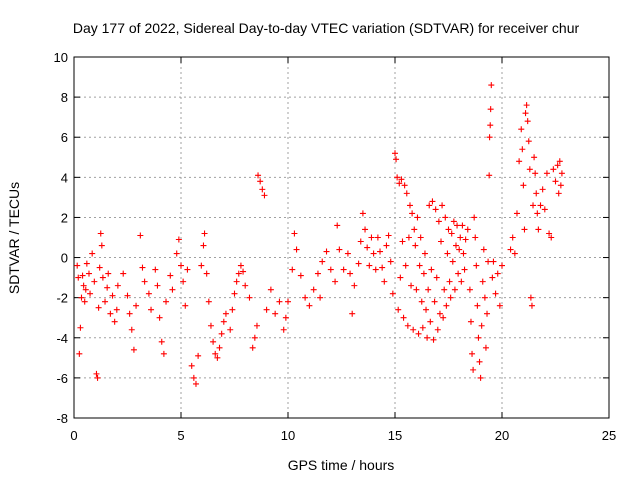  Describe the element at coordinates (62, 378) in the screenshot. I see `y-tick-label: -6` at that location.